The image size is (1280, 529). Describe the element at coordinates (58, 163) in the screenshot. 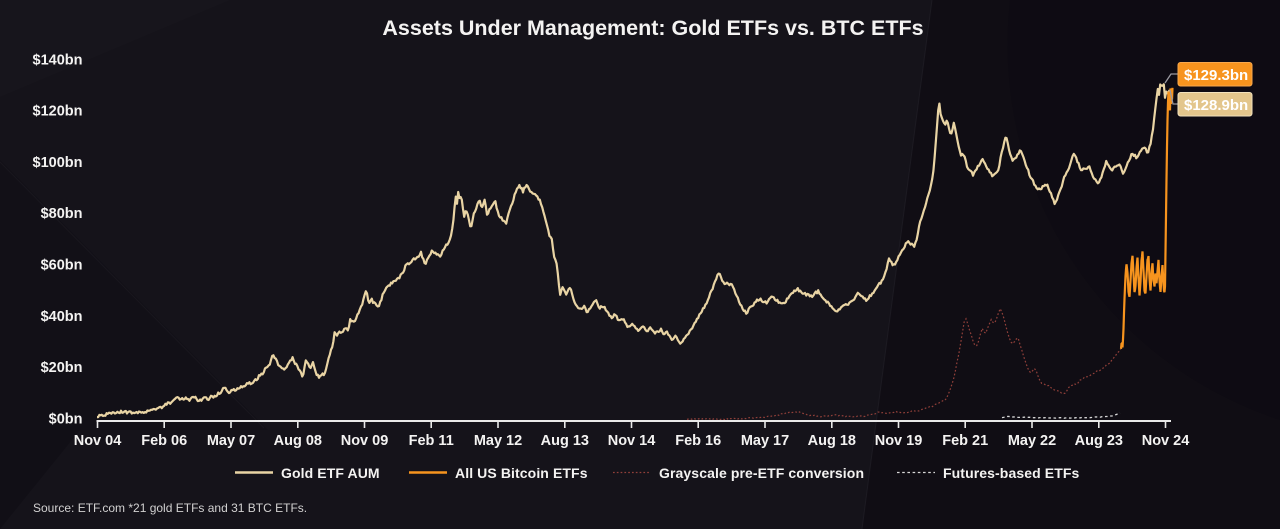

I see `svg-text: $100bn` at that location.